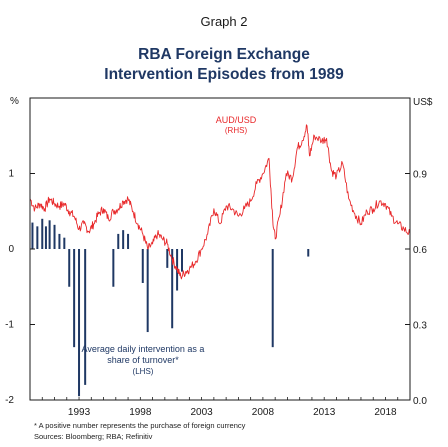 The image size is (448, 447). Describe the element at coordinates (11, 249) in the screenshot. I see `left-axis-label: 0` at that location.